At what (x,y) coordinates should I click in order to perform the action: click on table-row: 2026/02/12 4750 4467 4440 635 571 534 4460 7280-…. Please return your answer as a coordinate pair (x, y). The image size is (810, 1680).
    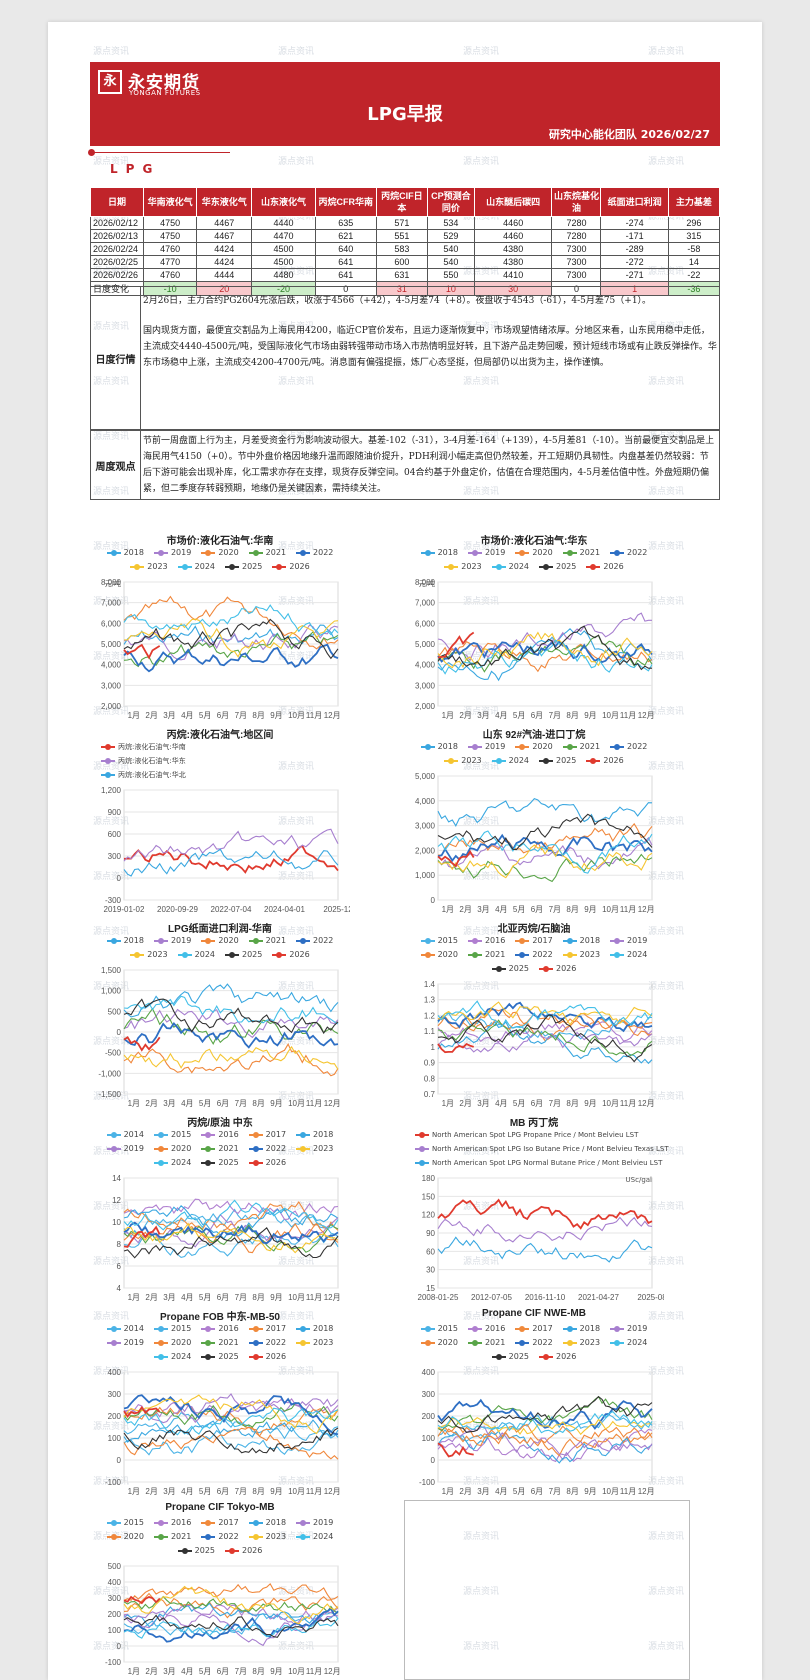
    Looking at the image, I should click on (405, 223).